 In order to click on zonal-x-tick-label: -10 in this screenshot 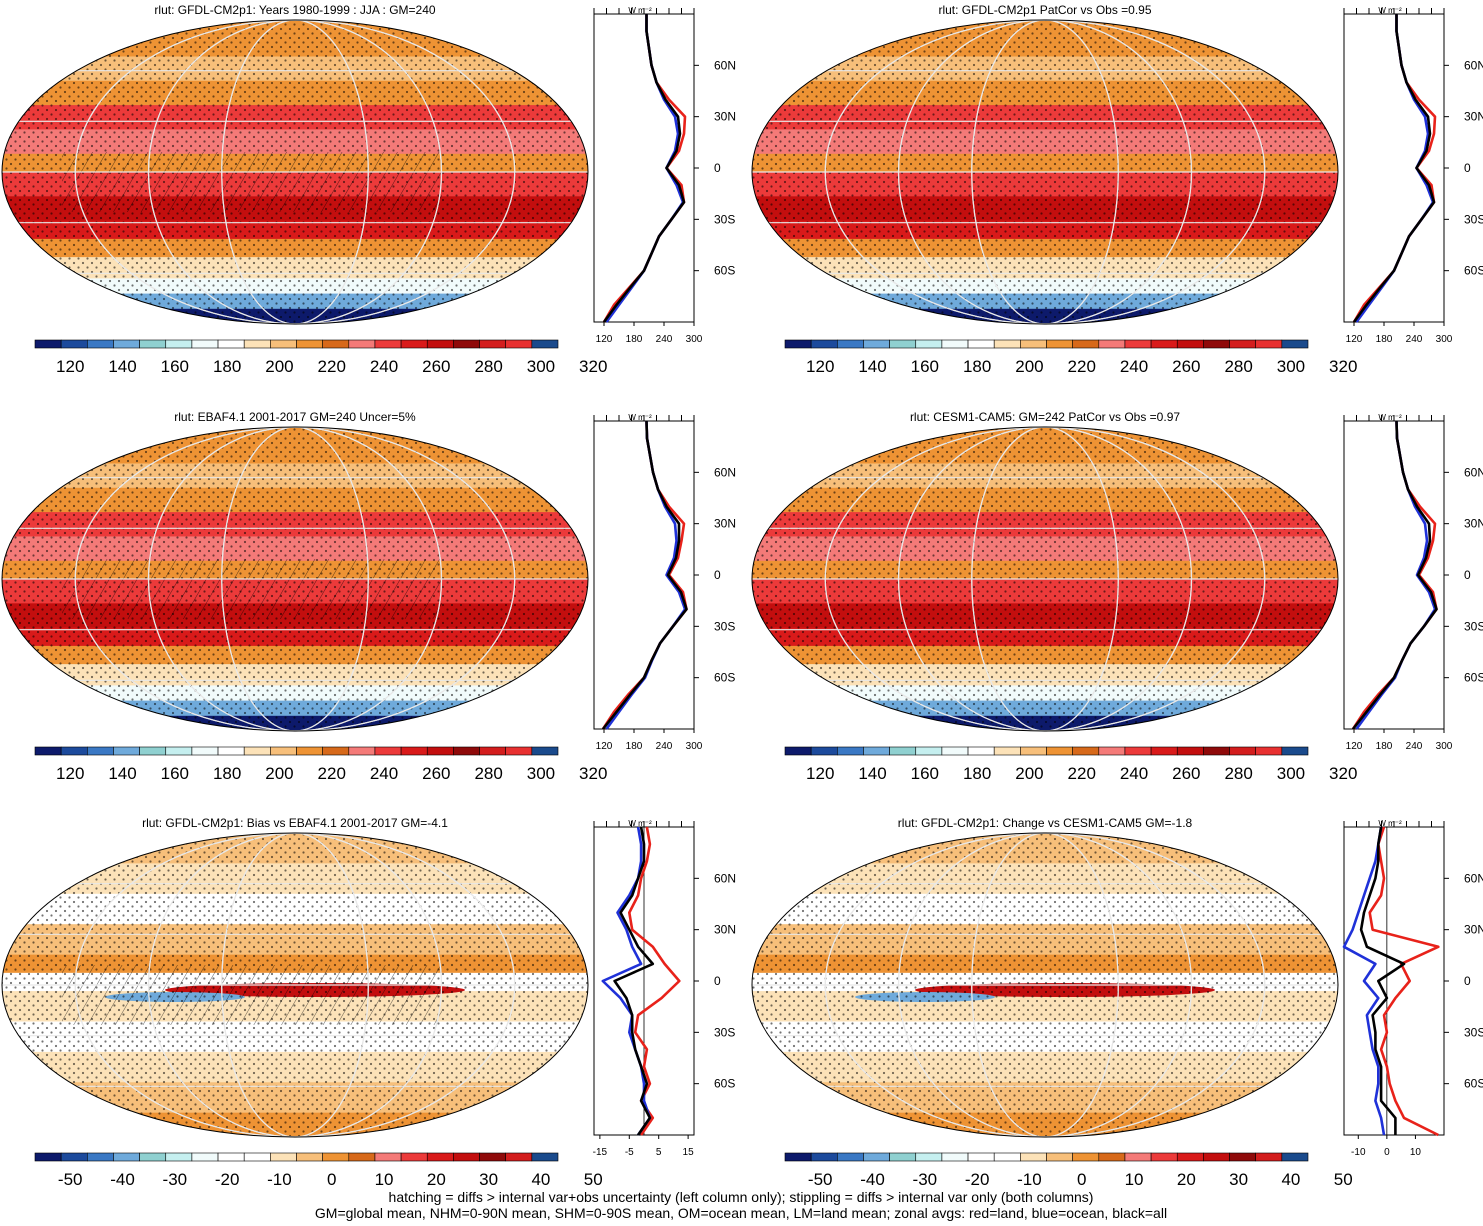, I will do `click(1358, 1152)`.